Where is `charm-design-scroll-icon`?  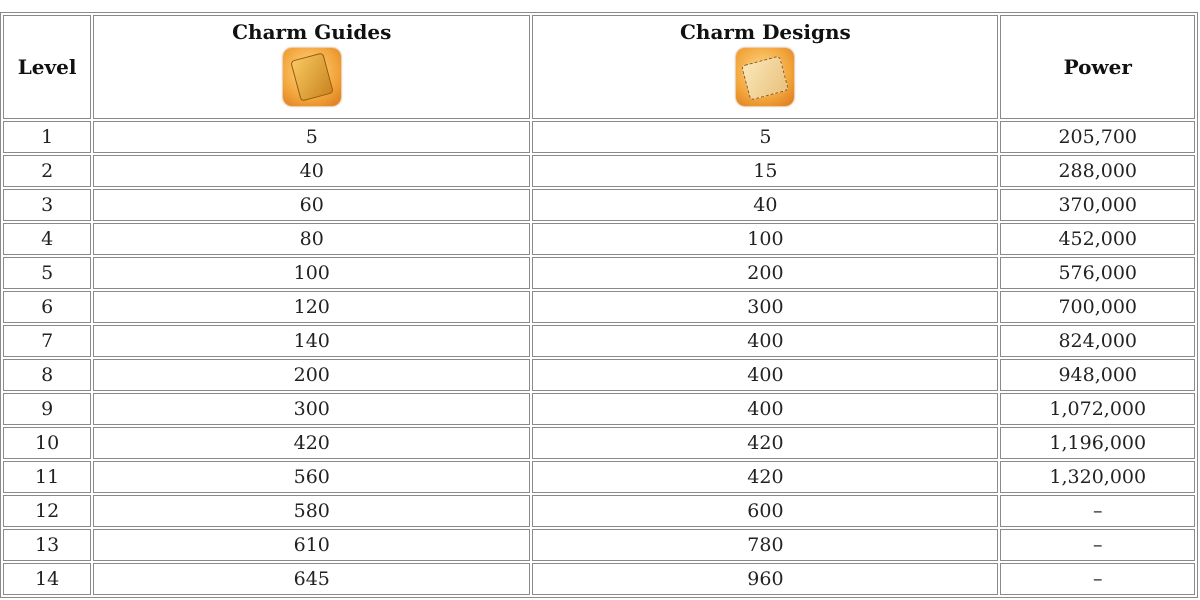 charm-design-scroll-icon is located at coordinates (765, 77).